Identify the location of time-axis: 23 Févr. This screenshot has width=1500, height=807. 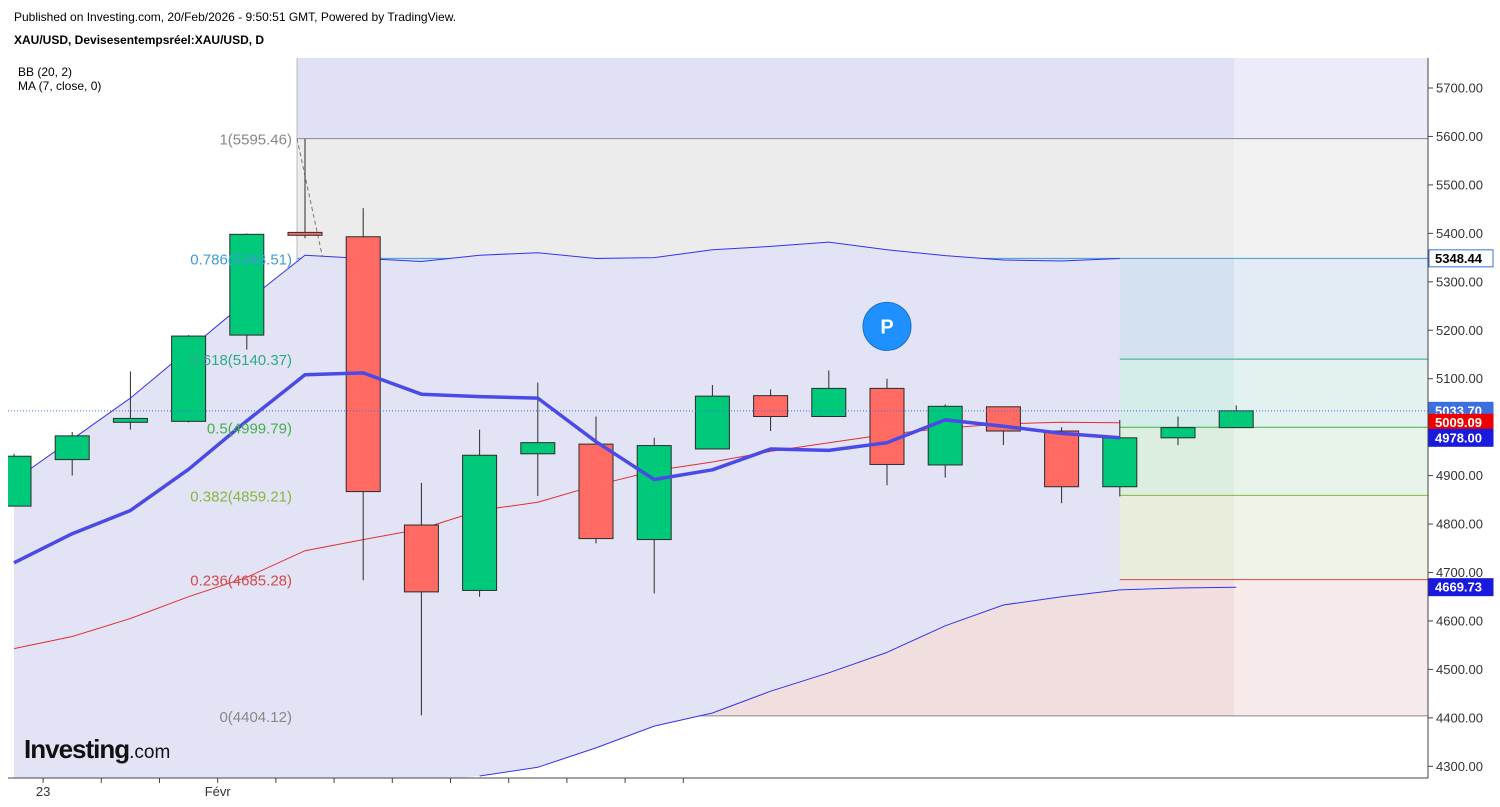
(718, 788).